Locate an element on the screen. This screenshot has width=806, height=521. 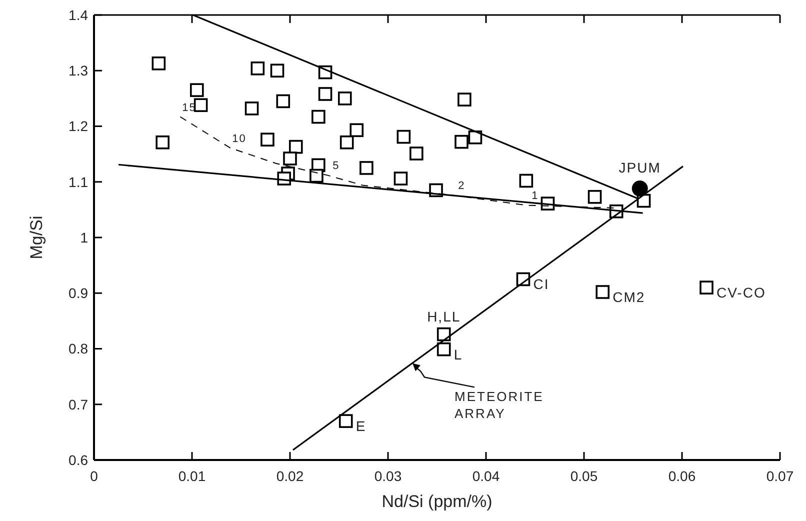
x-tick-label: 0.05 is located at coordinates (584, 476).